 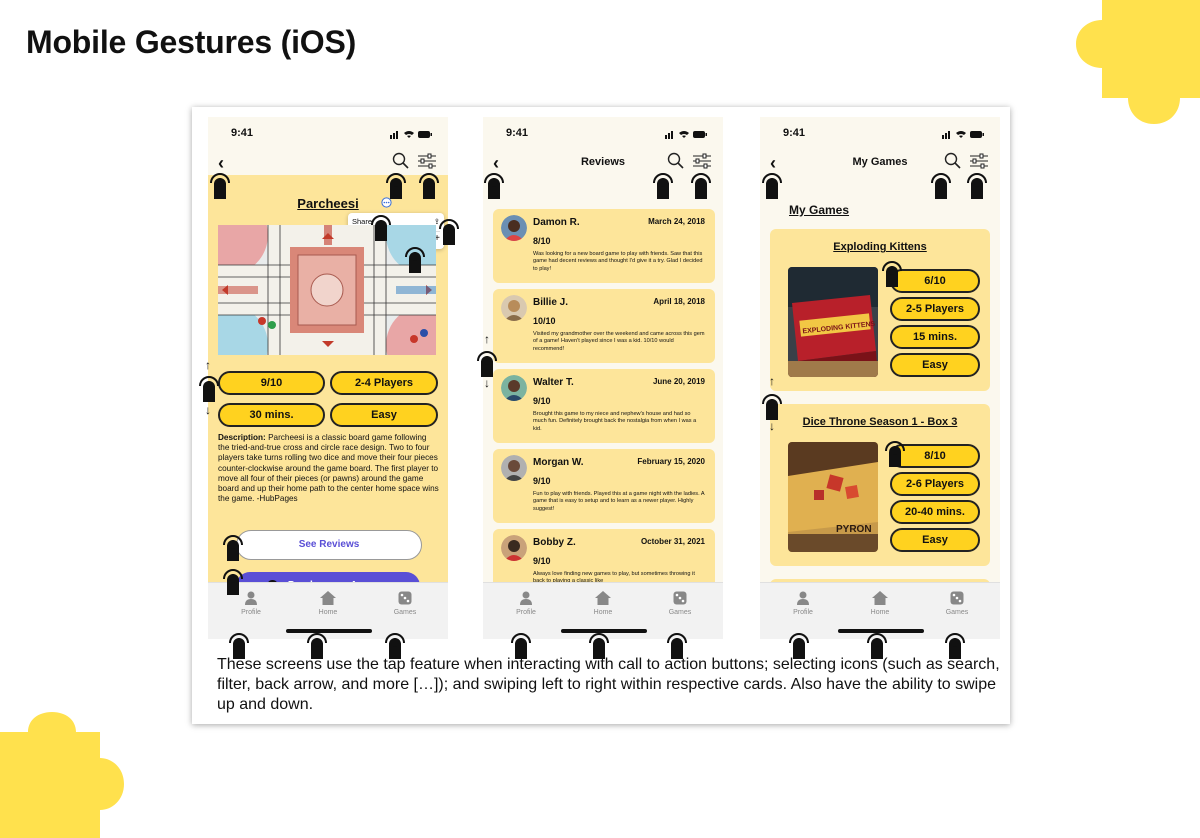 I want to click on more-options-icon, so click(x=386, y=202).